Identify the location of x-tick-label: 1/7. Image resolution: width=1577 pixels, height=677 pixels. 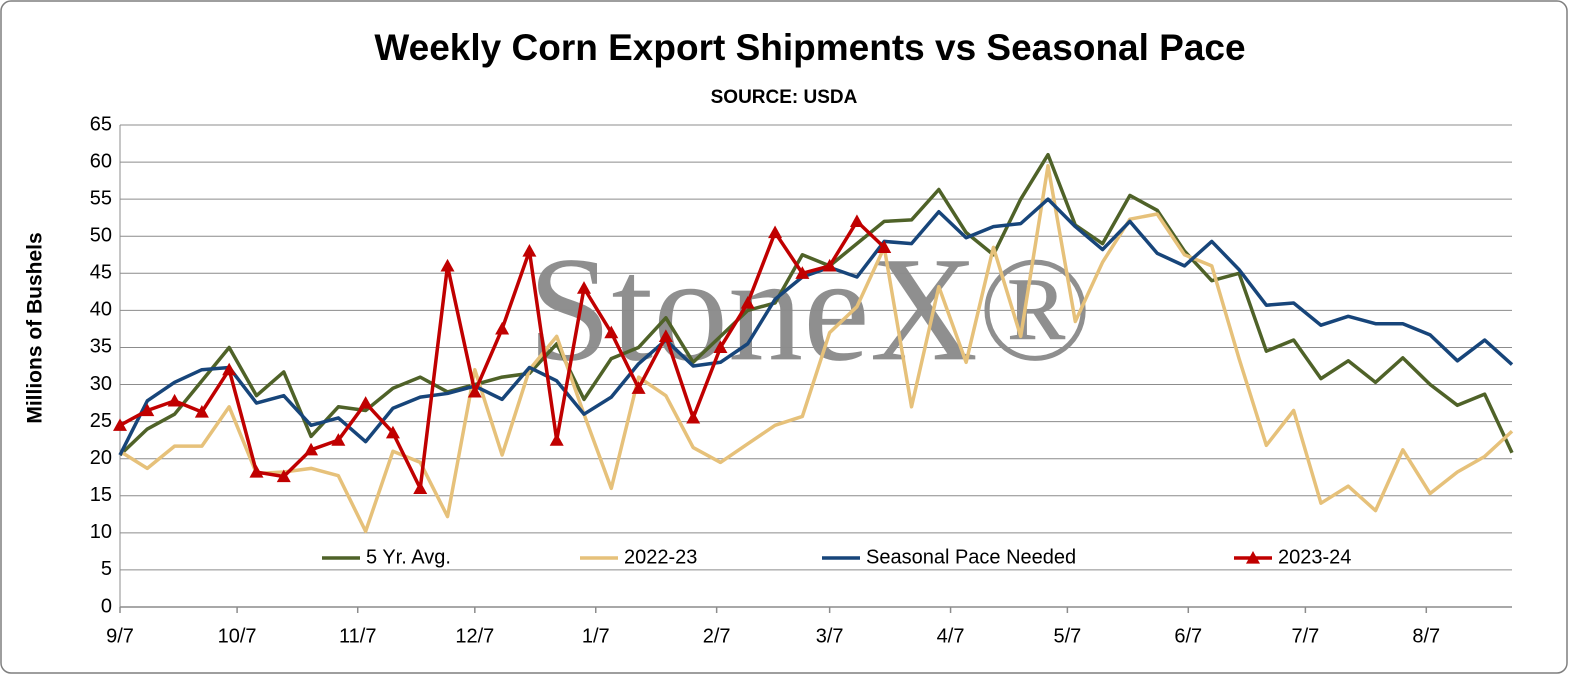
(596, 636).